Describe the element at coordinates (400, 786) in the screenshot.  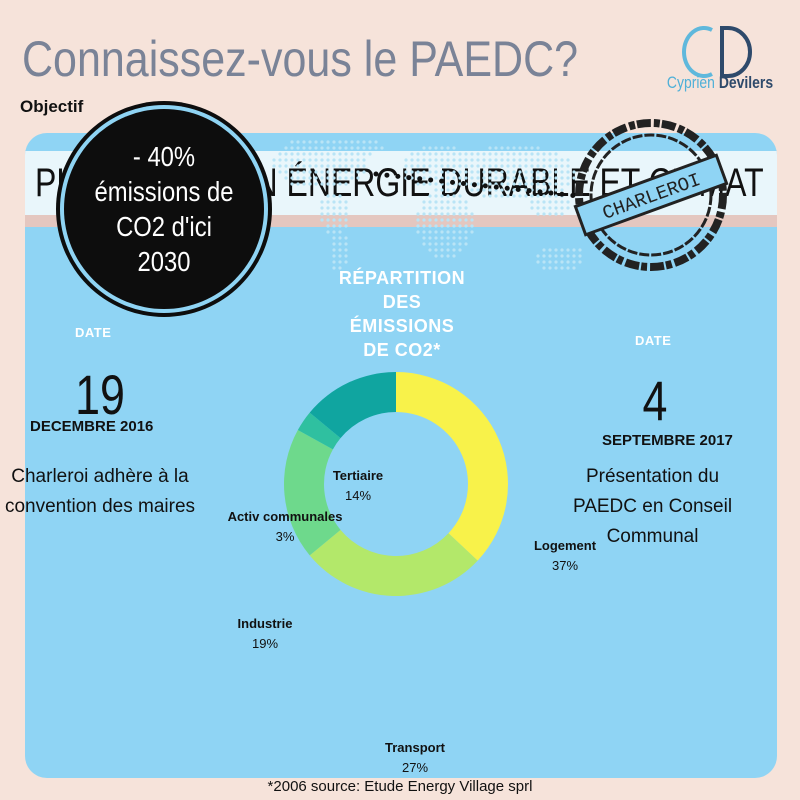
I see `source-footnote: *2006 source: Etude Energy Village sprl` at that location.